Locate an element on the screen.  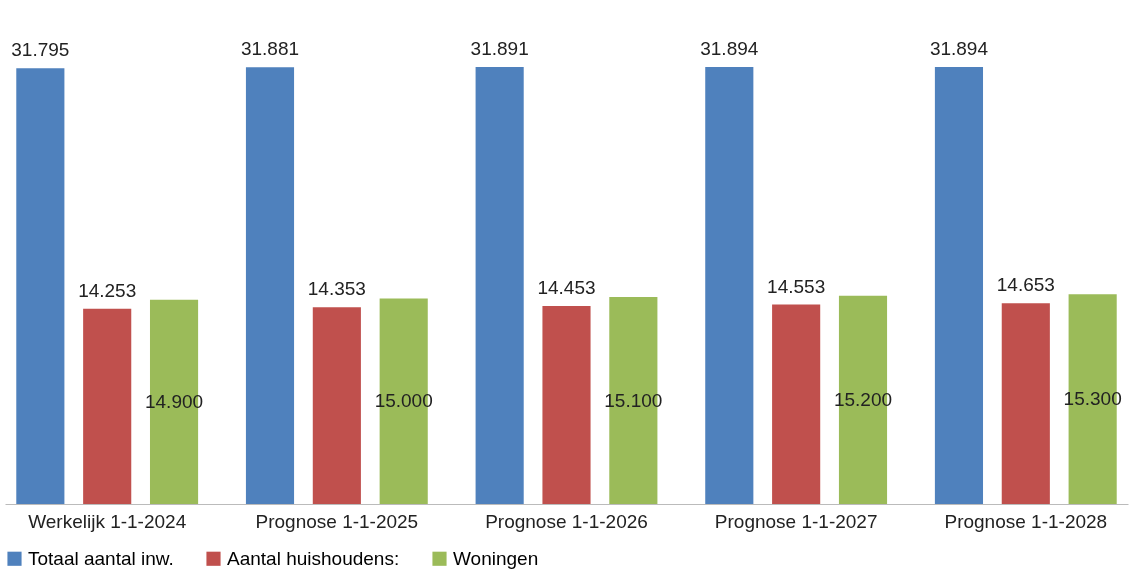
legend-label: Totaal aantal inw. is located at coordinates (101, 558).